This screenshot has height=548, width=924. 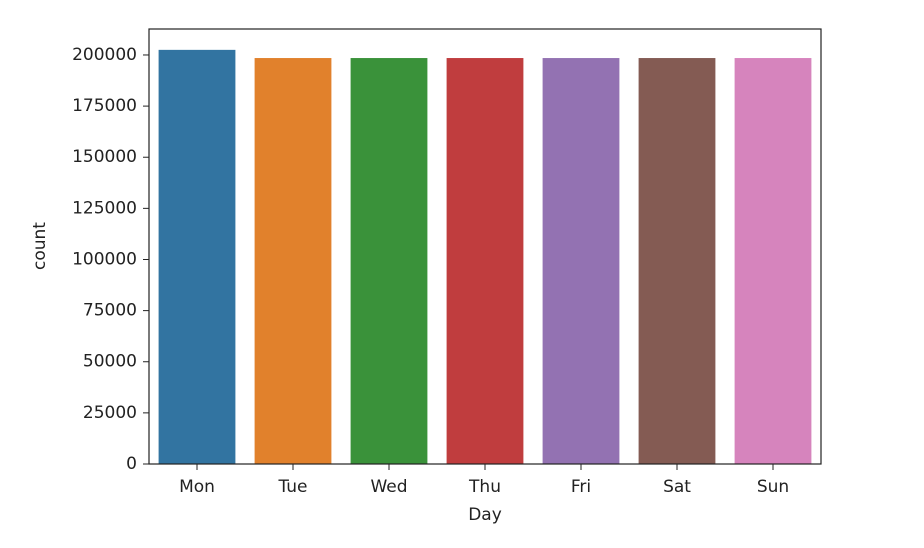 I want to click on x-tick-label: Mon, so click(x=197, y=487).